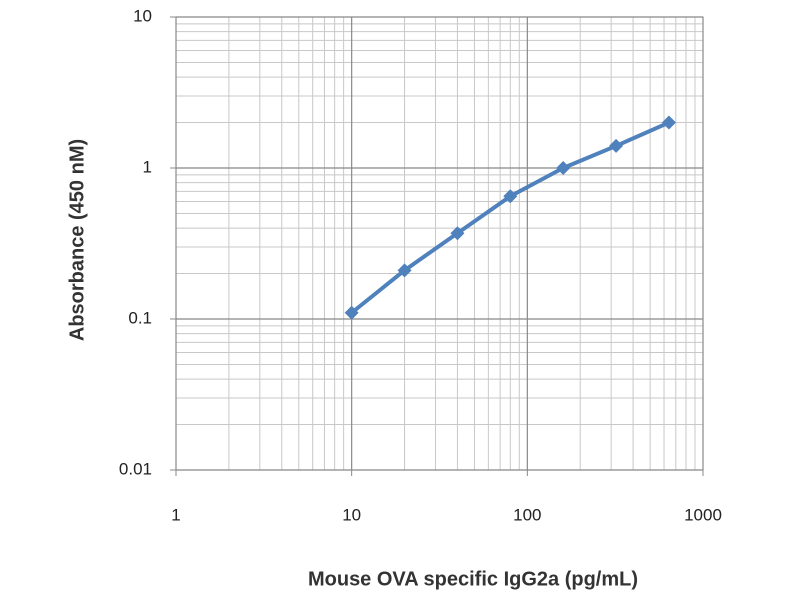 The height and width of the screenshot is (600, 800). I want to click on y-axis-title: Absorbance (450 nM), so click(77, 240).